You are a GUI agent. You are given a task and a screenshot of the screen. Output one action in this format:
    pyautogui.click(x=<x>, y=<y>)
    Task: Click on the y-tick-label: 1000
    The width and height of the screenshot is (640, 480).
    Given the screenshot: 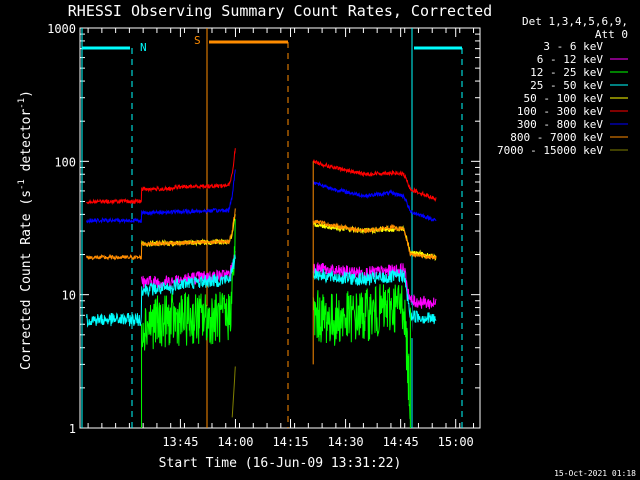 What is the action you would take?
    pyautogui.click(x=61, y=29)
    